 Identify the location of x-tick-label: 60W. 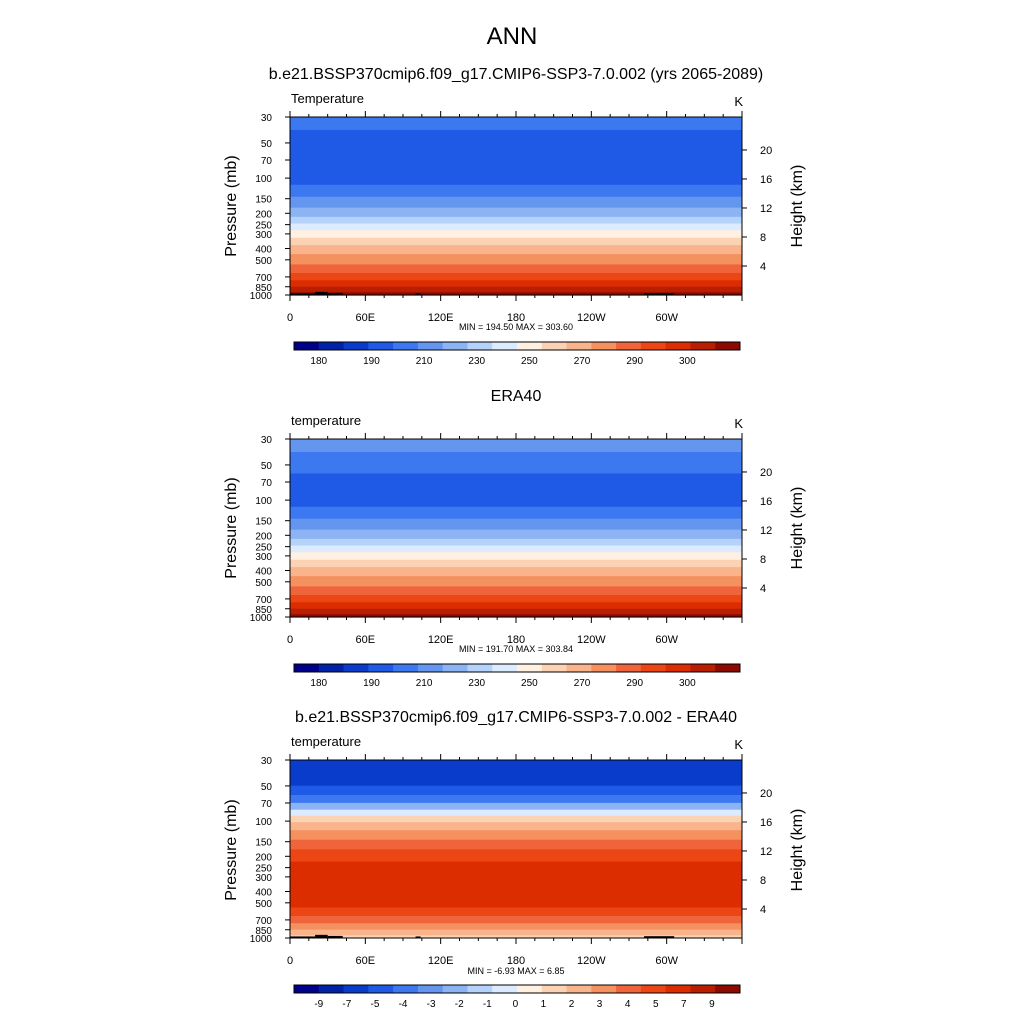
(666, 961).